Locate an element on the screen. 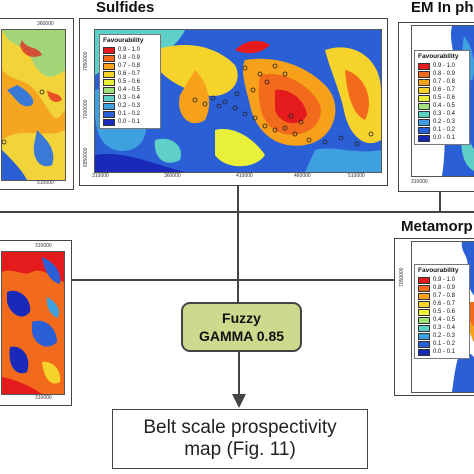 This screenshot has width=474, height=474. sulfides-legend-row: 0.2 - 0.3 is located at coordinates (130, 106).